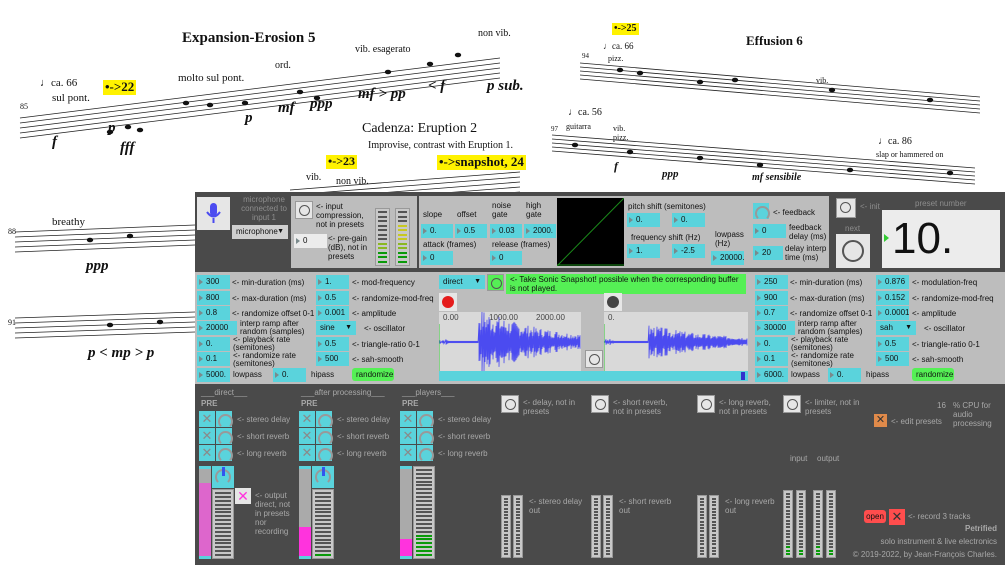 The width and height of the screenshot is (1005, 565). Describe the element at coordinates (775, 328) in the screenshot. I see `parameter-number: 30000` at that location.